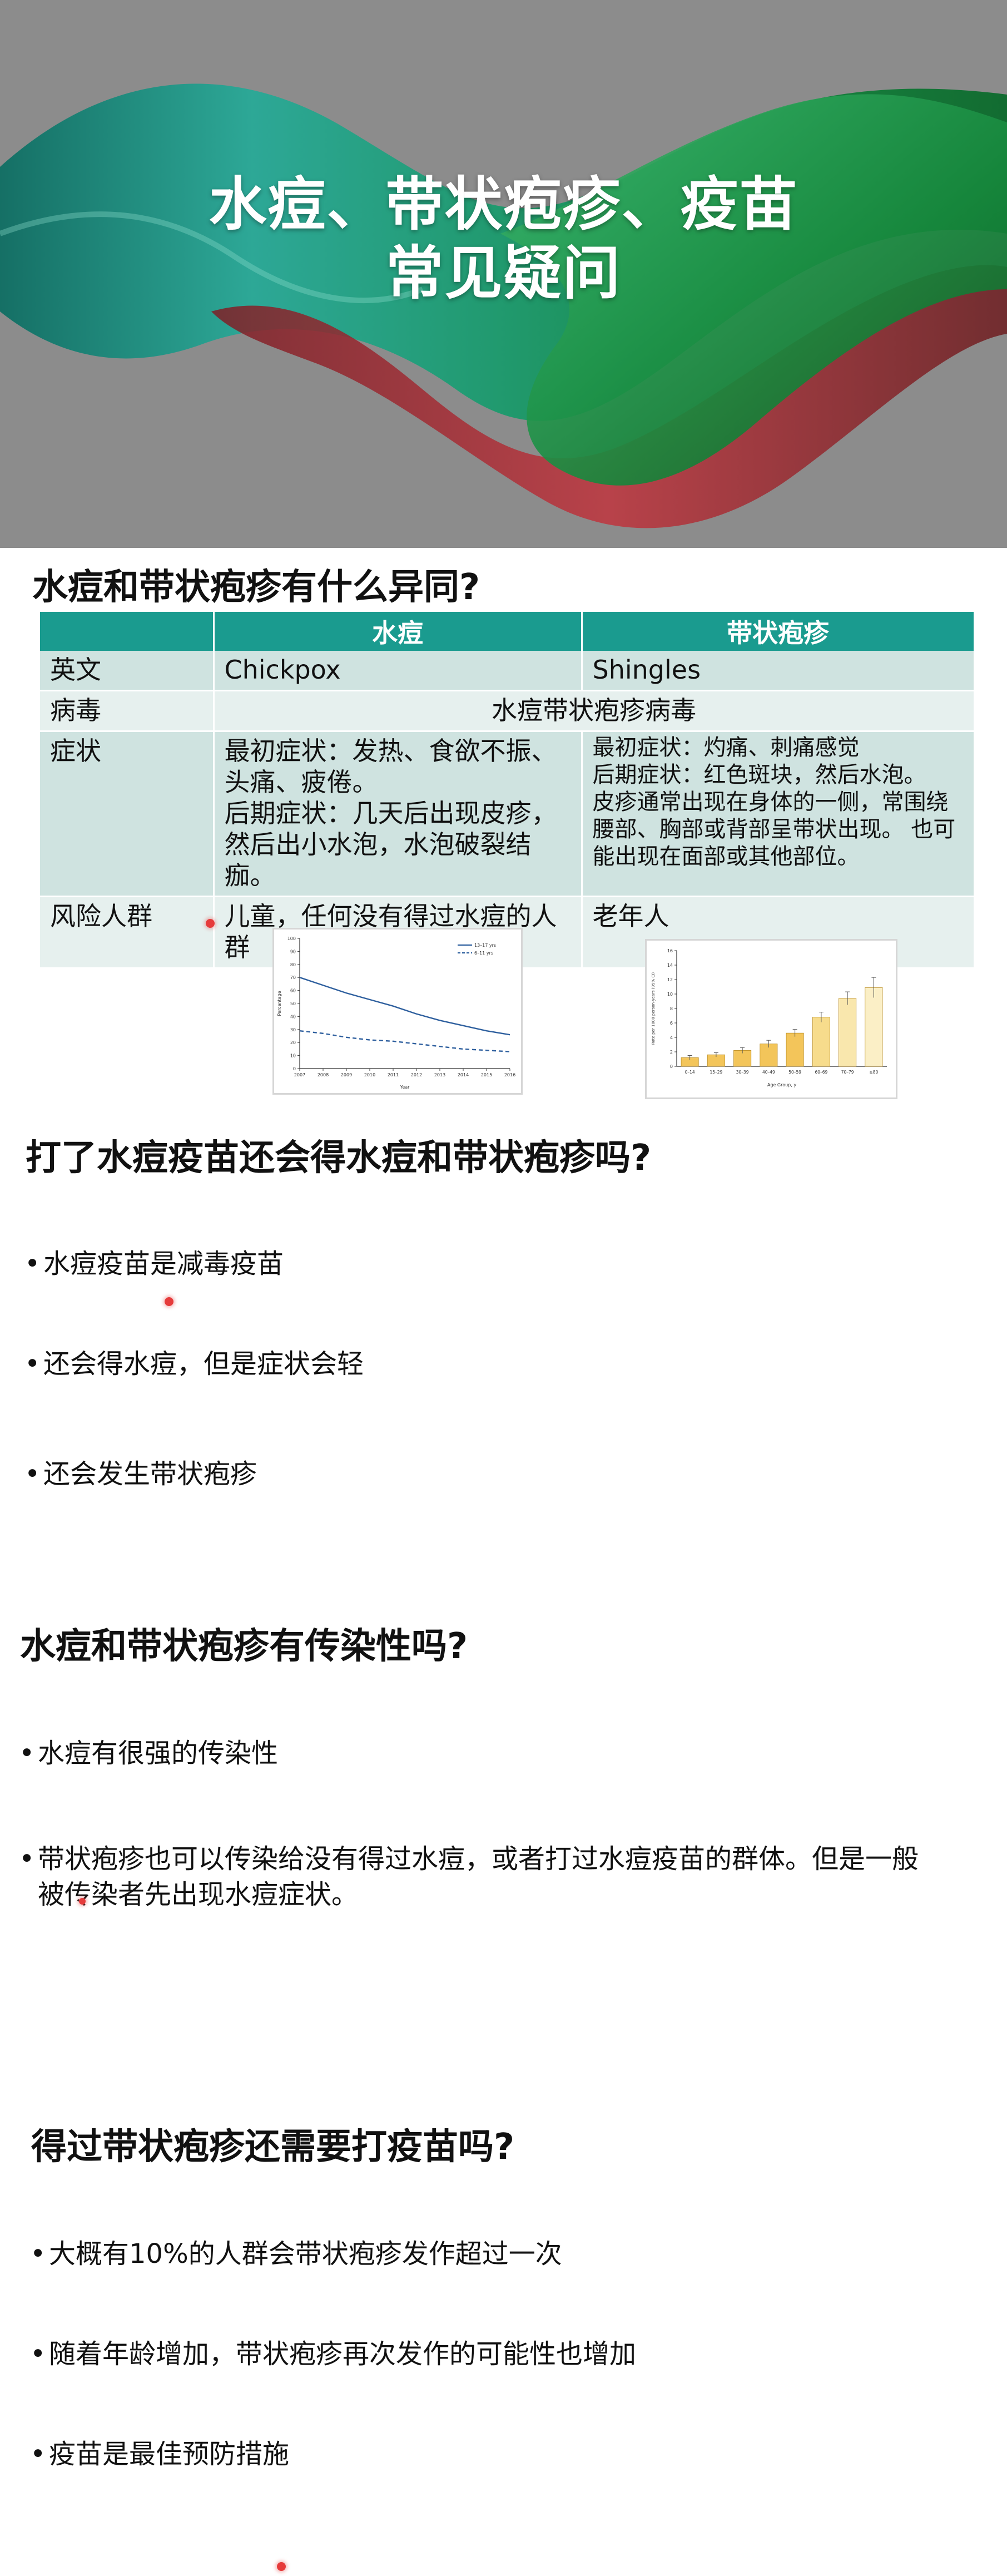 The width and height of the screenshot is (1007, 2576). I want to click on x-tick-label: 2008, so click(323, 1074).